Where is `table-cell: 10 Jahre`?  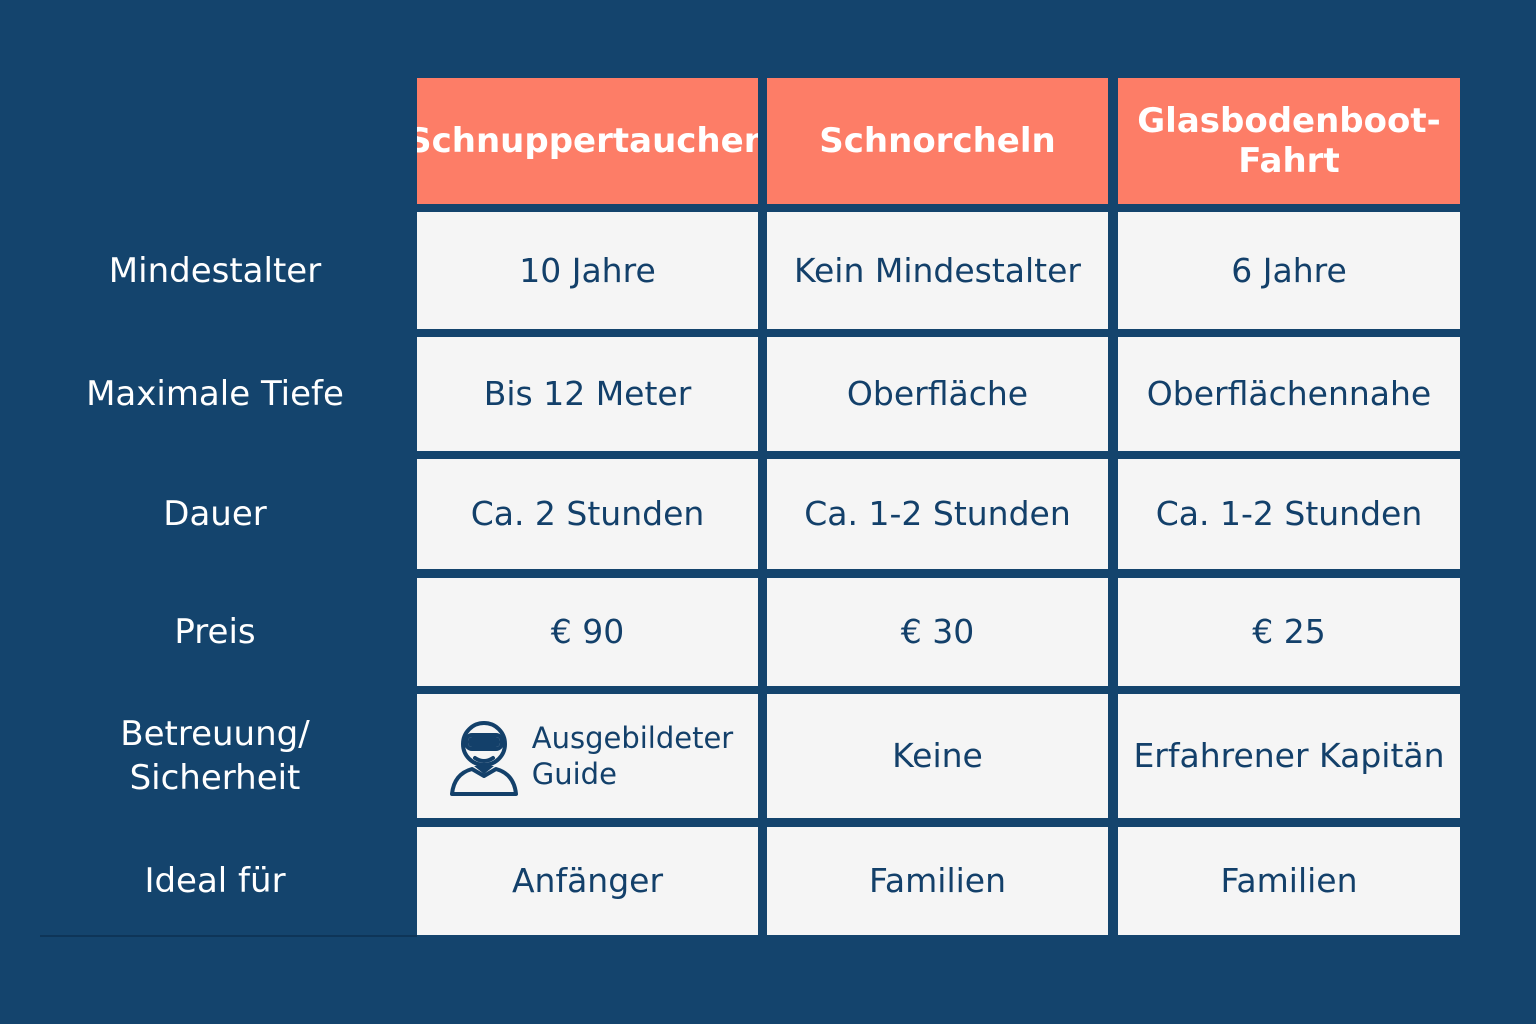
table-cell: 10 Jahre is located at coordinates (587, 270).